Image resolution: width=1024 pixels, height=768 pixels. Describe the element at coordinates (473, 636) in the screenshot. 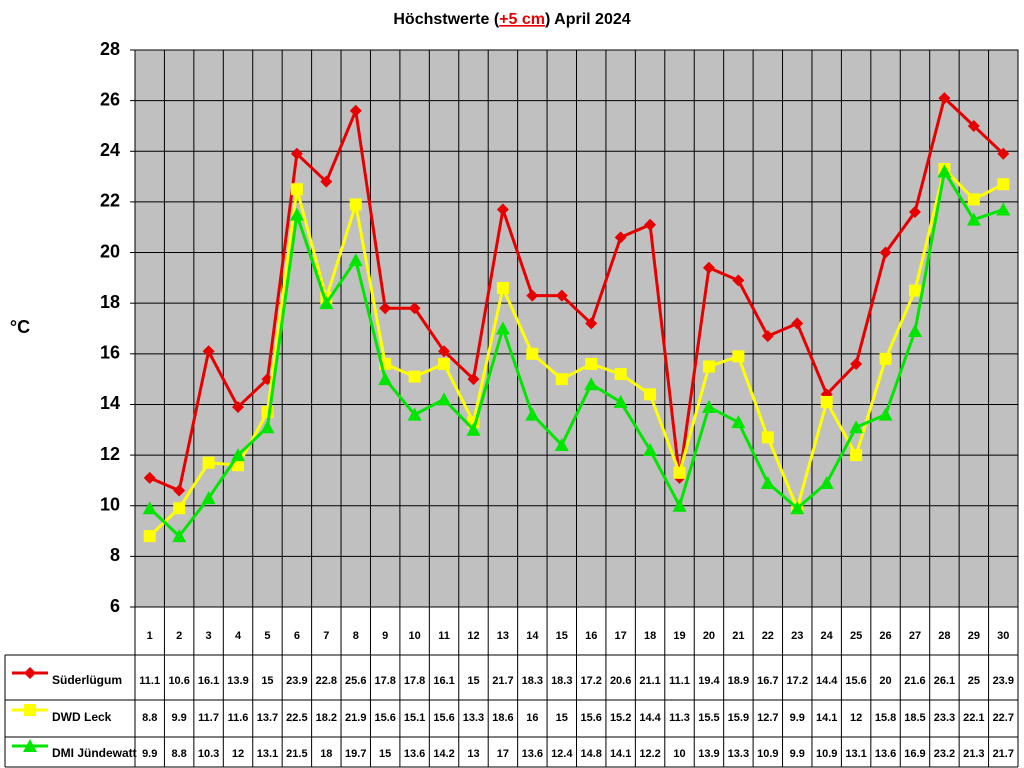

I see `x-tick-label: 12` at that location.